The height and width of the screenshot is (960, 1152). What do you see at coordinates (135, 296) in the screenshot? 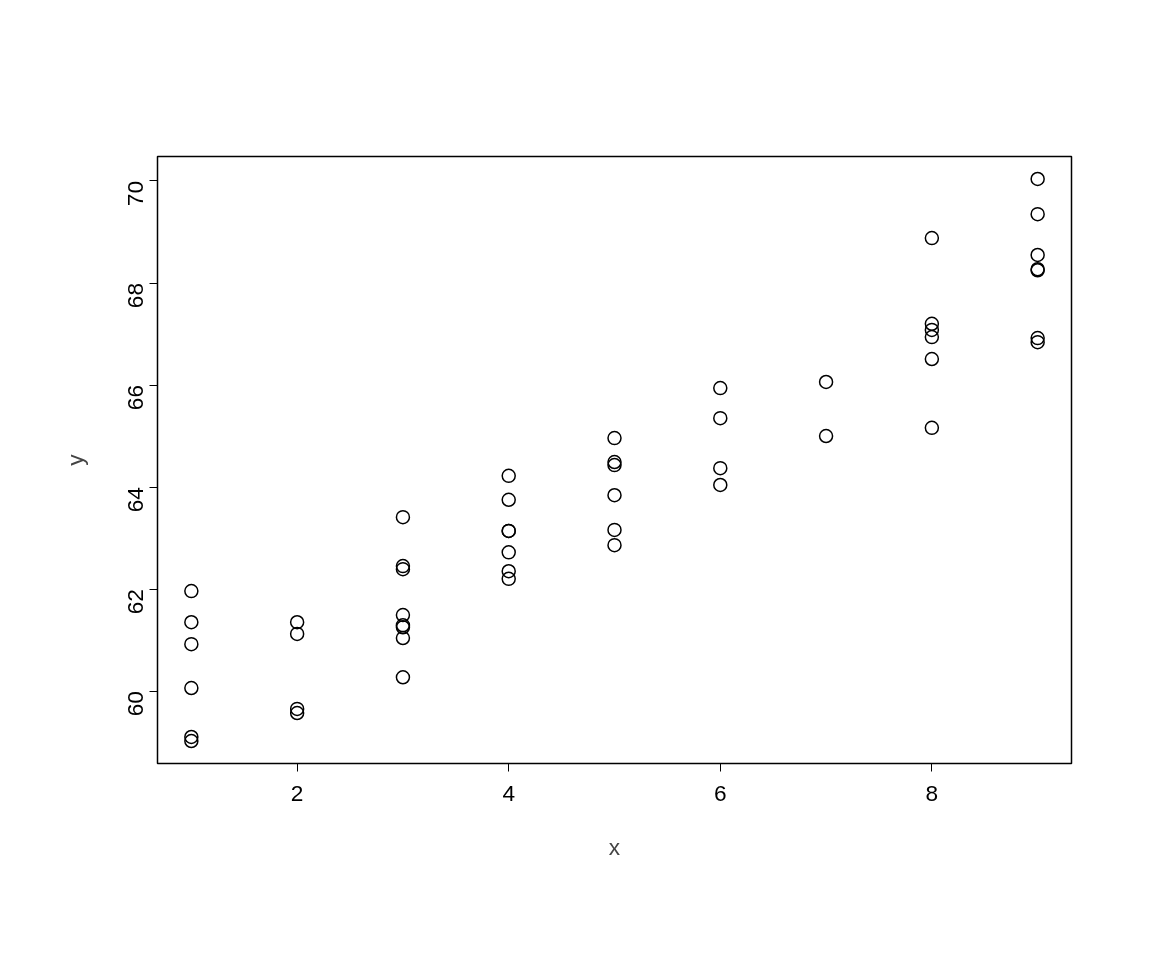
I see `y-tick-label: 68` at bounding box center [135, 296].